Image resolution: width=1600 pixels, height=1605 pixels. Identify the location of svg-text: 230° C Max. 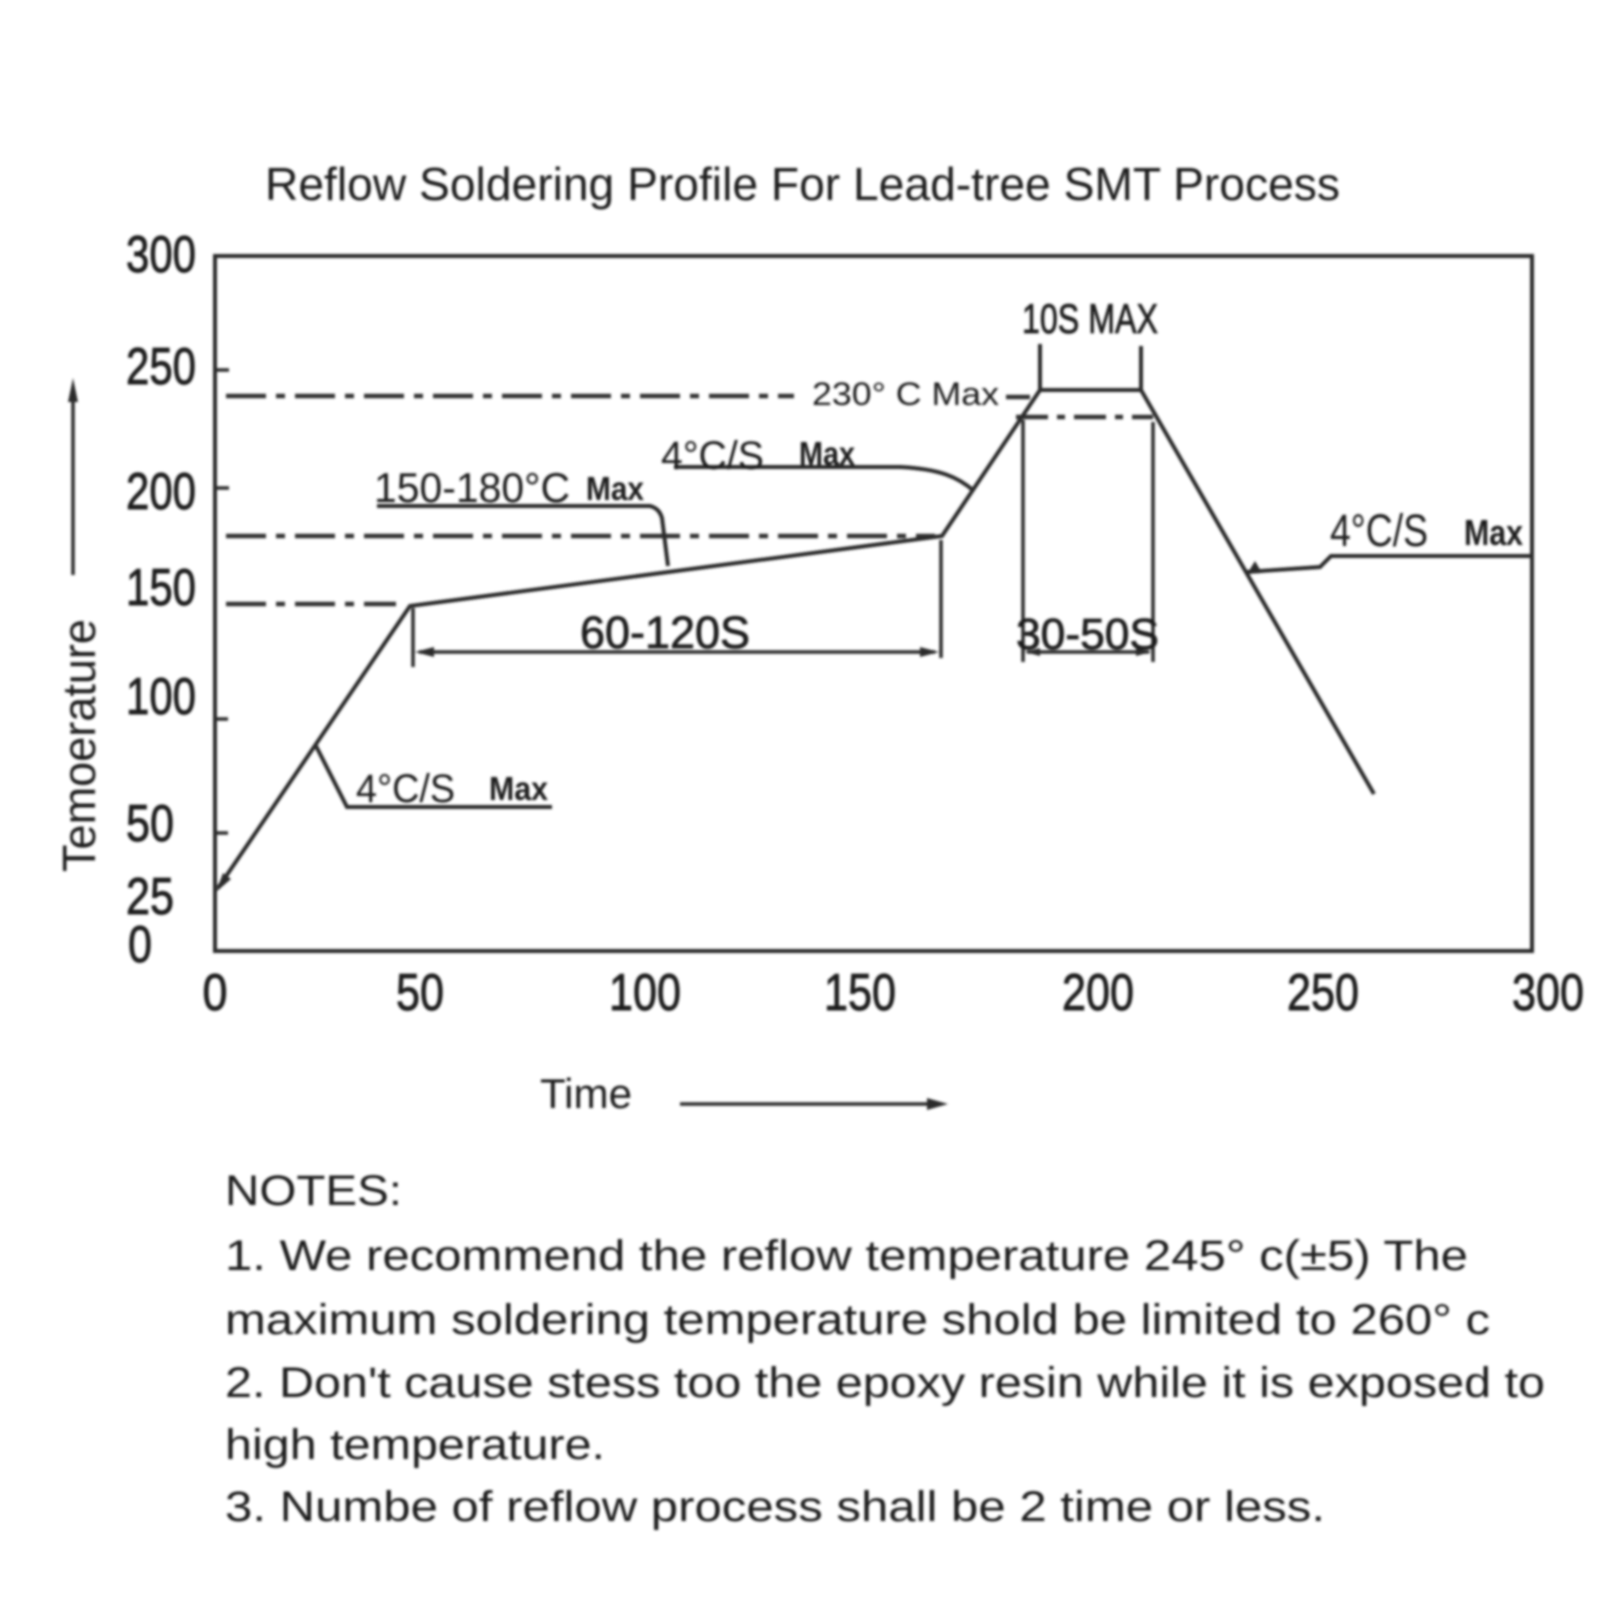
(905, 394).